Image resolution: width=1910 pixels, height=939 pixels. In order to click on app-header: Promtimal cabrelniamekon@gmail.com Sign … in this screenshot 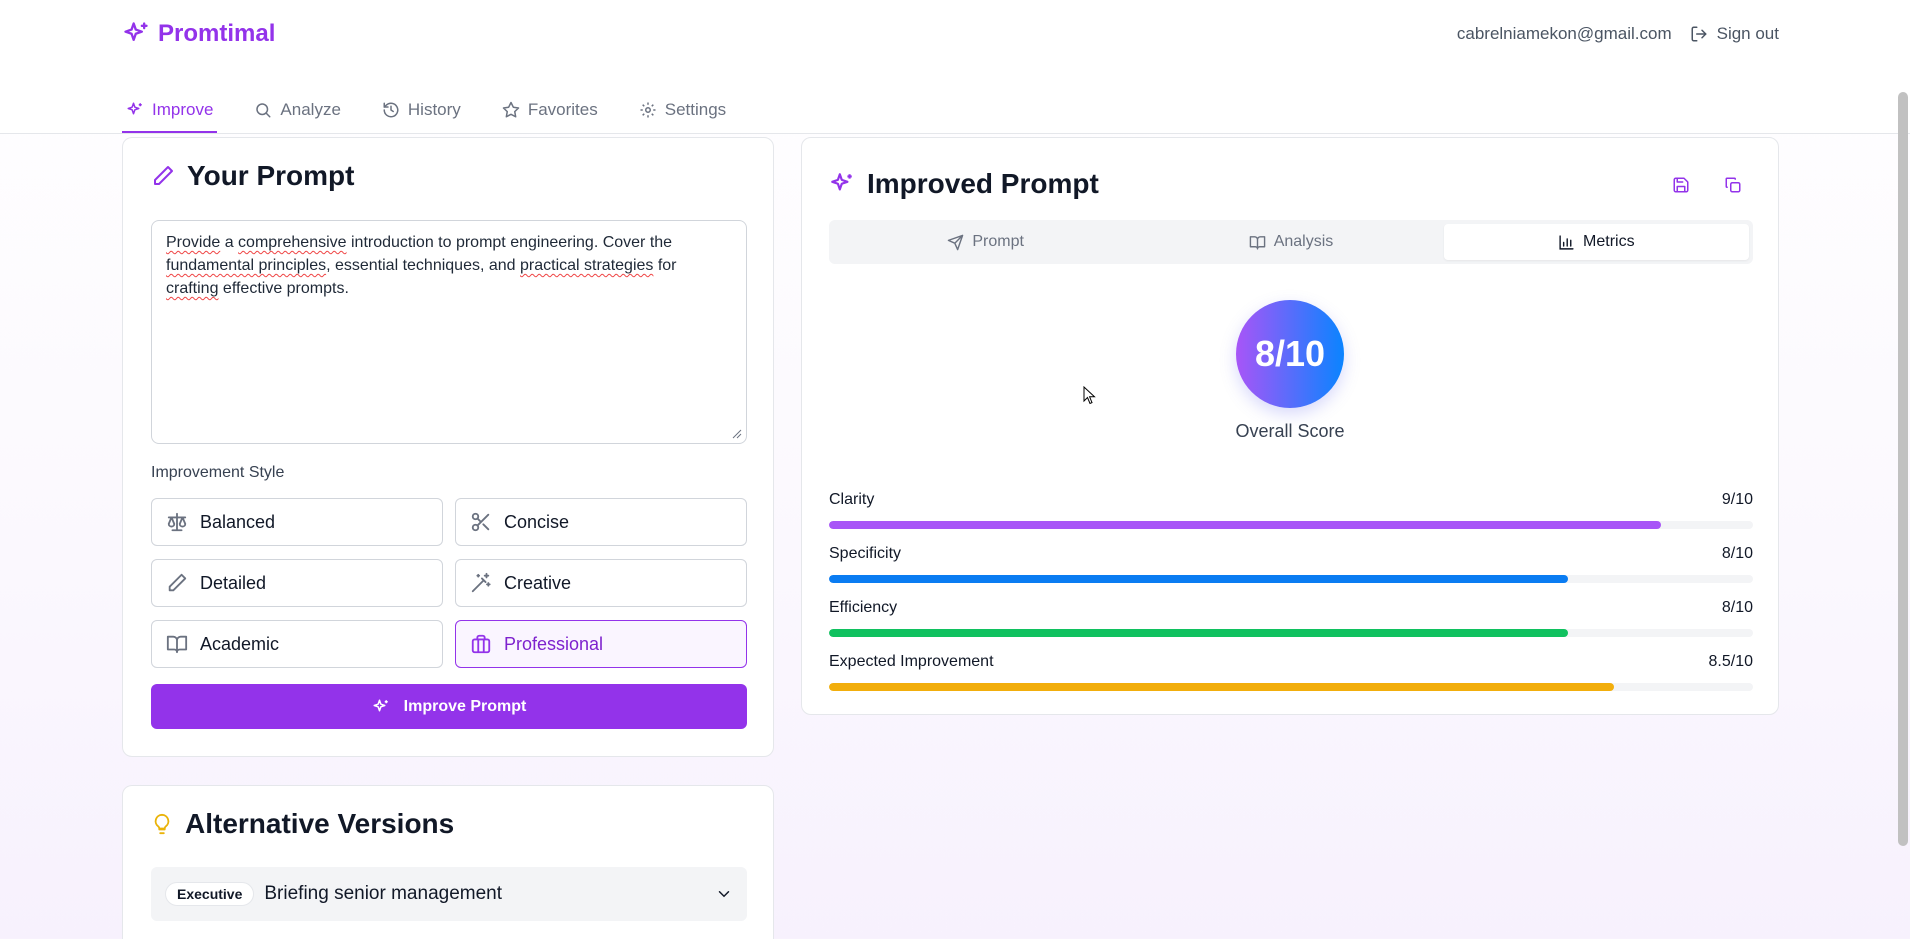, I will do `click(955, 67)`.